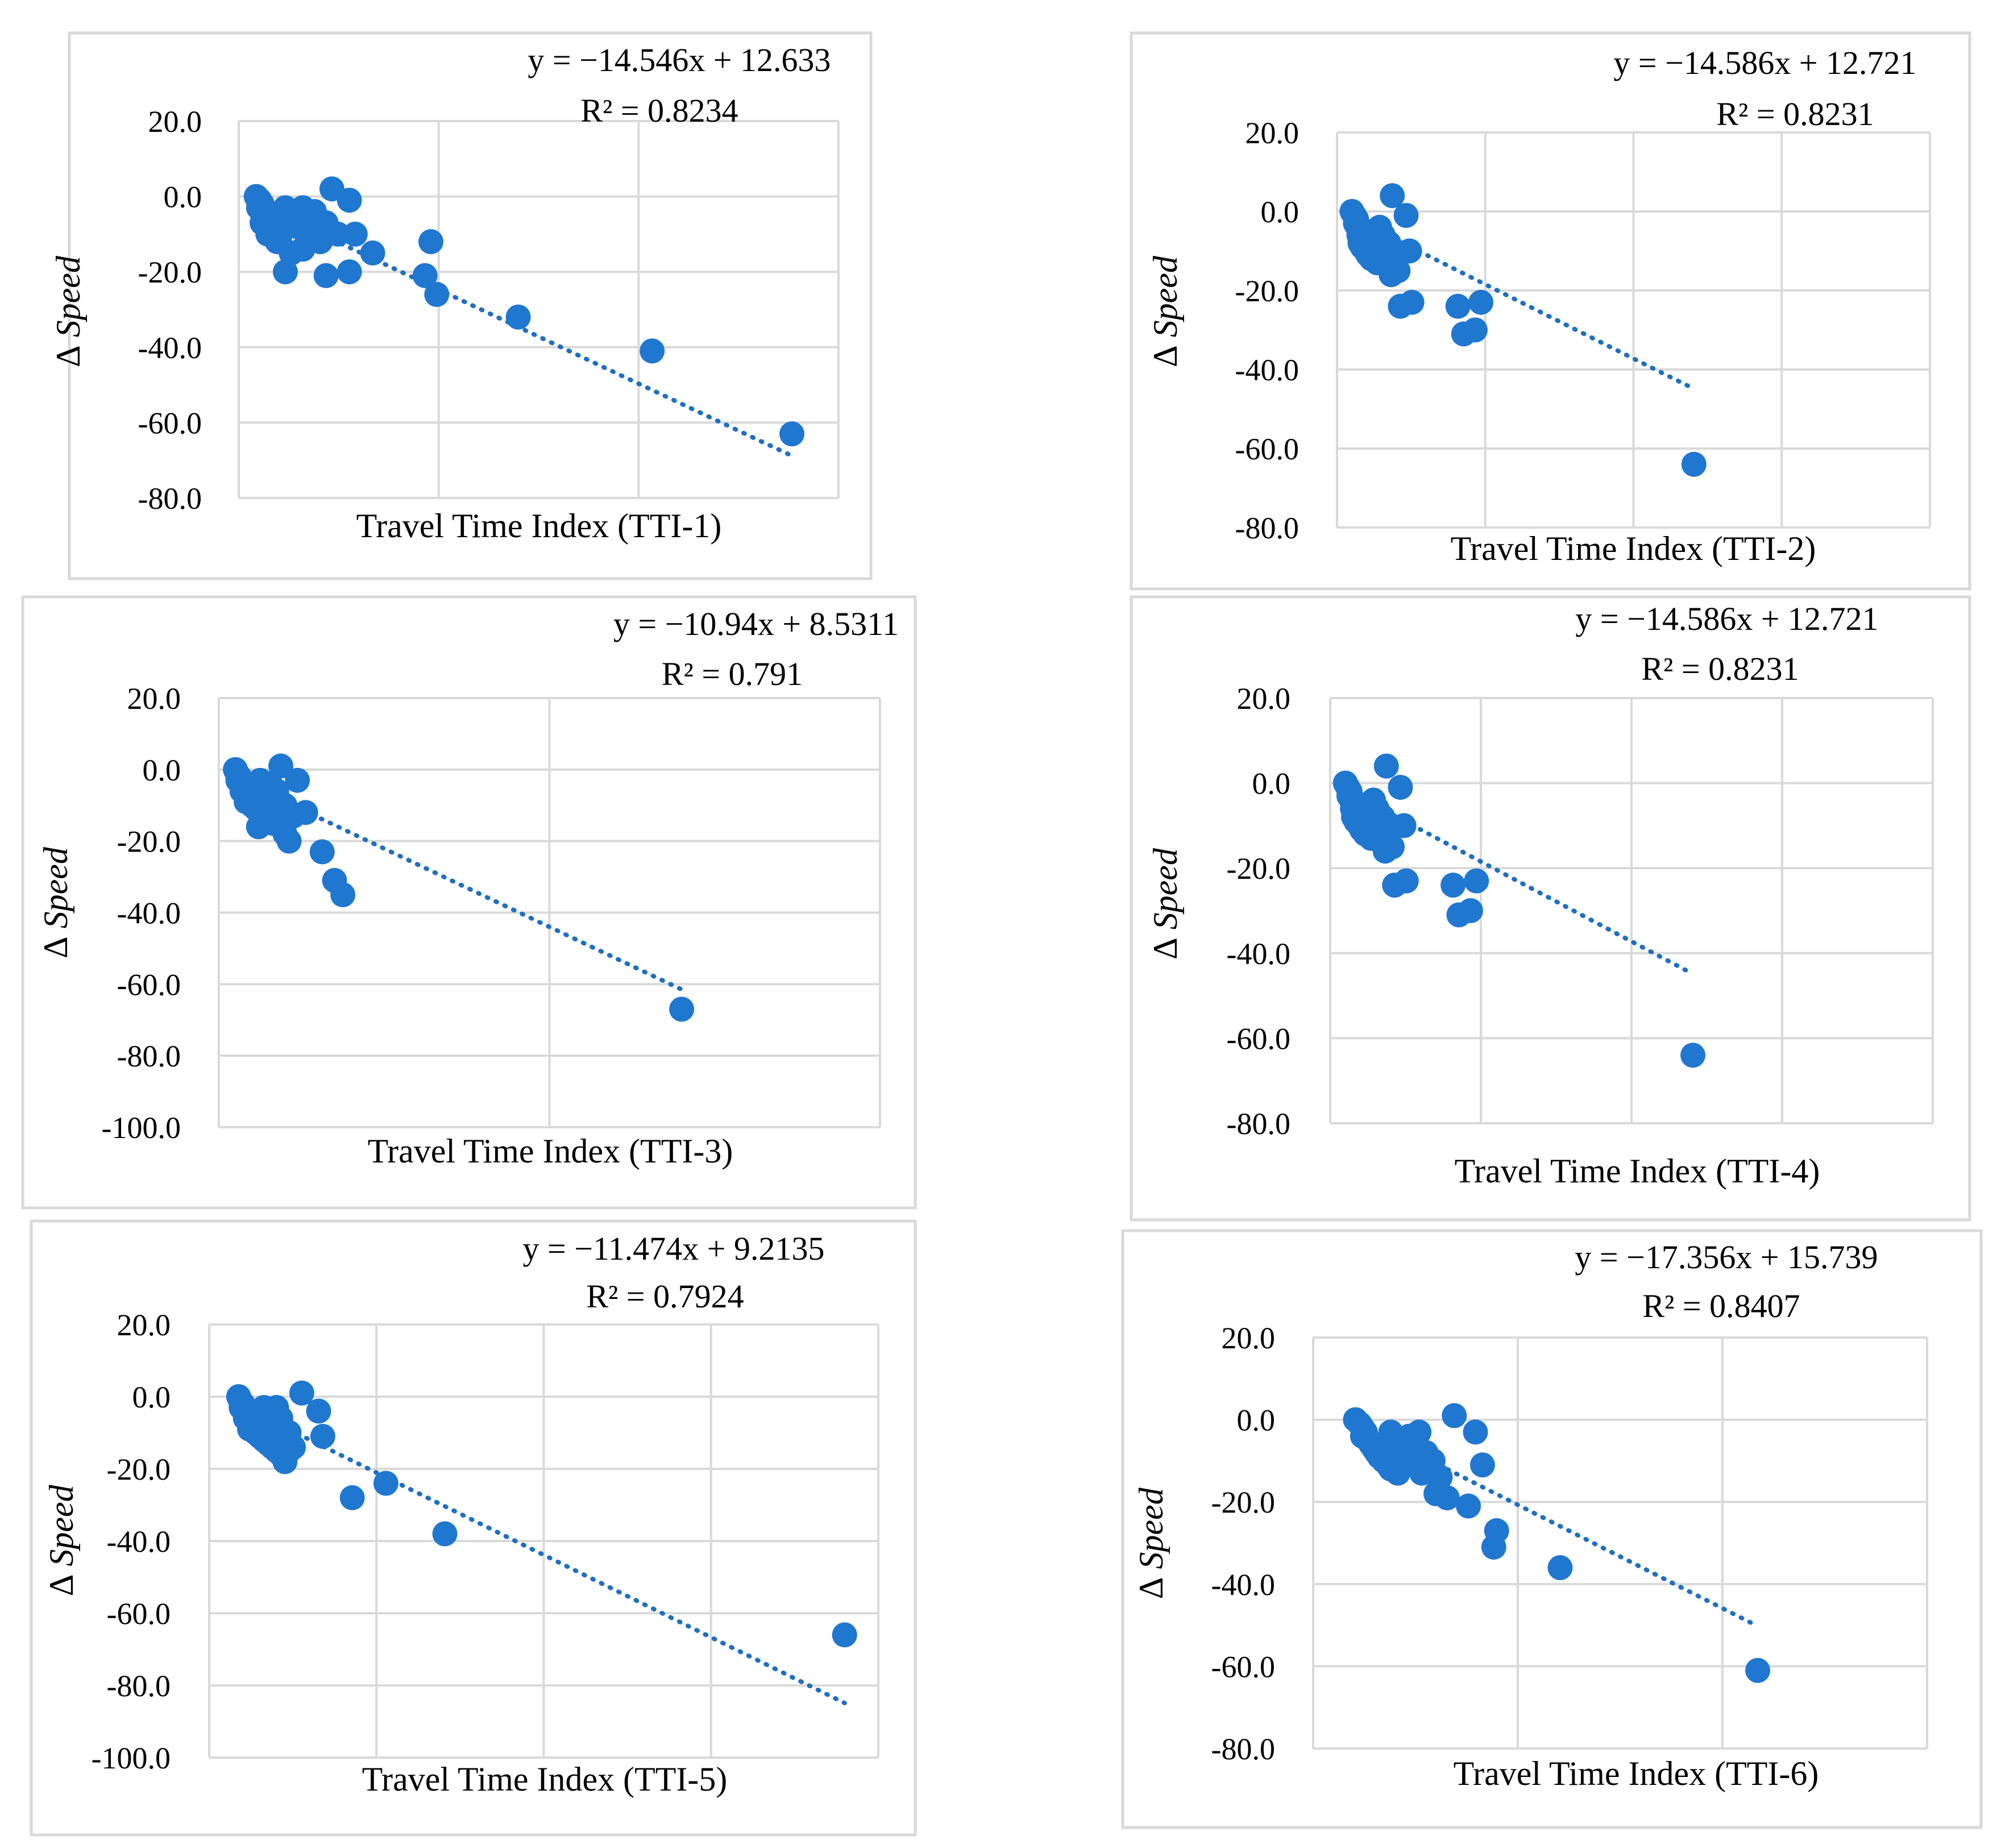  What do you see at coordinates (1721, 1306) in the screenshot?
I see `r-squared: R² = 0.8407` at bounding box center [1721, 1306].